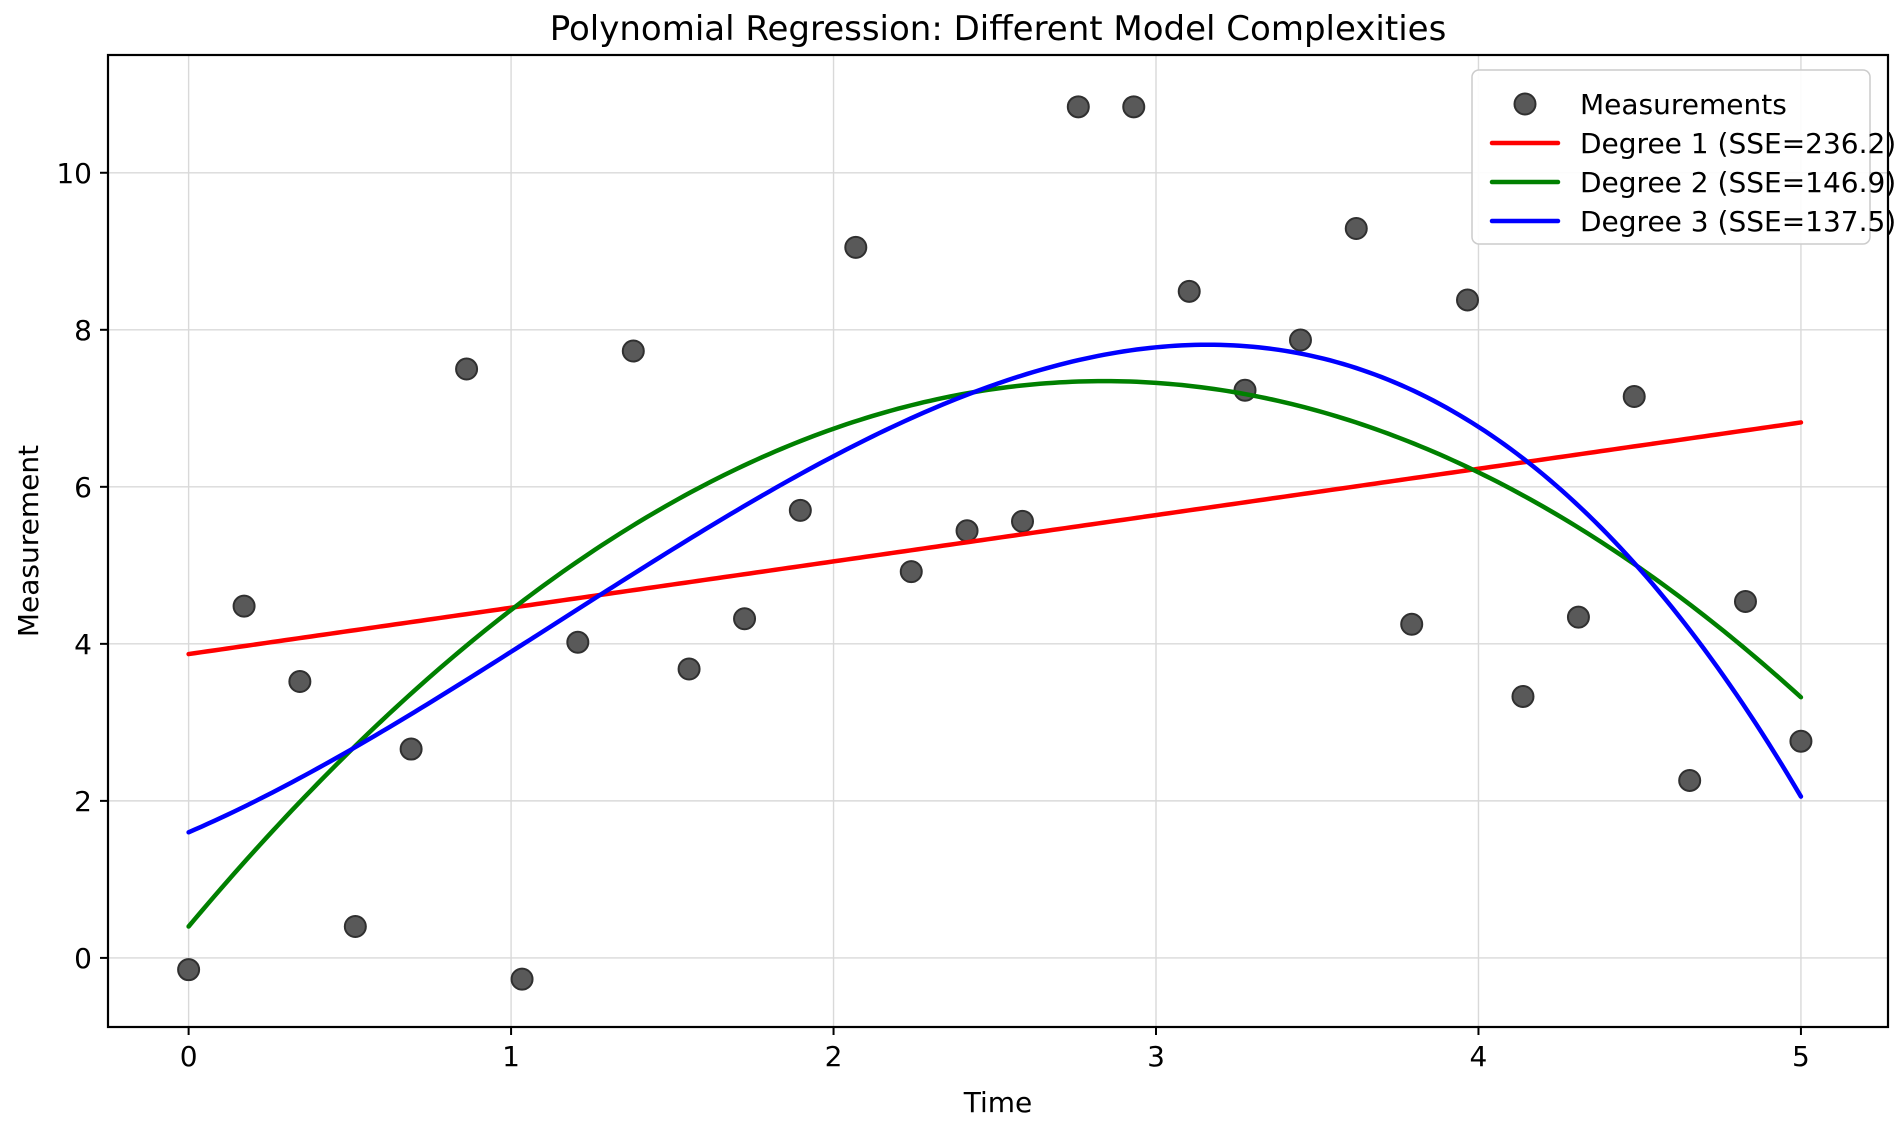 The width and height of the screenshot is (1898, 1128). Describe the element at coordinates (511, 1056) in the screenshot. I see `x-tick-label: 1` at that location.